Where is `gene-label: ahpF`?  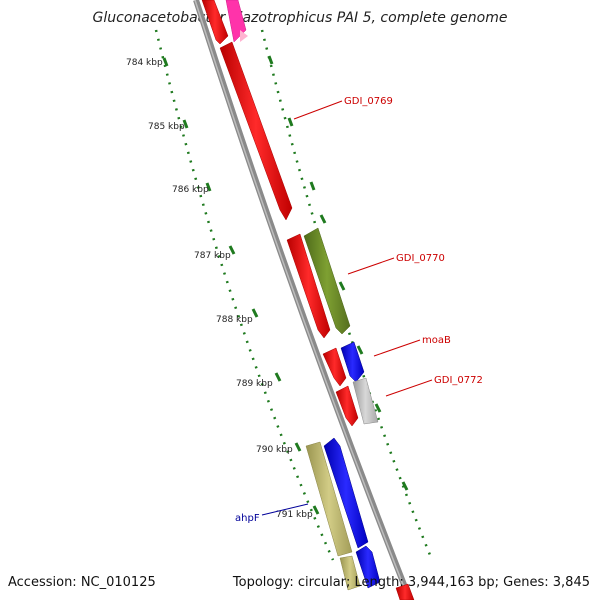 gene-label: ahpF is located at coordinates (247, 518).